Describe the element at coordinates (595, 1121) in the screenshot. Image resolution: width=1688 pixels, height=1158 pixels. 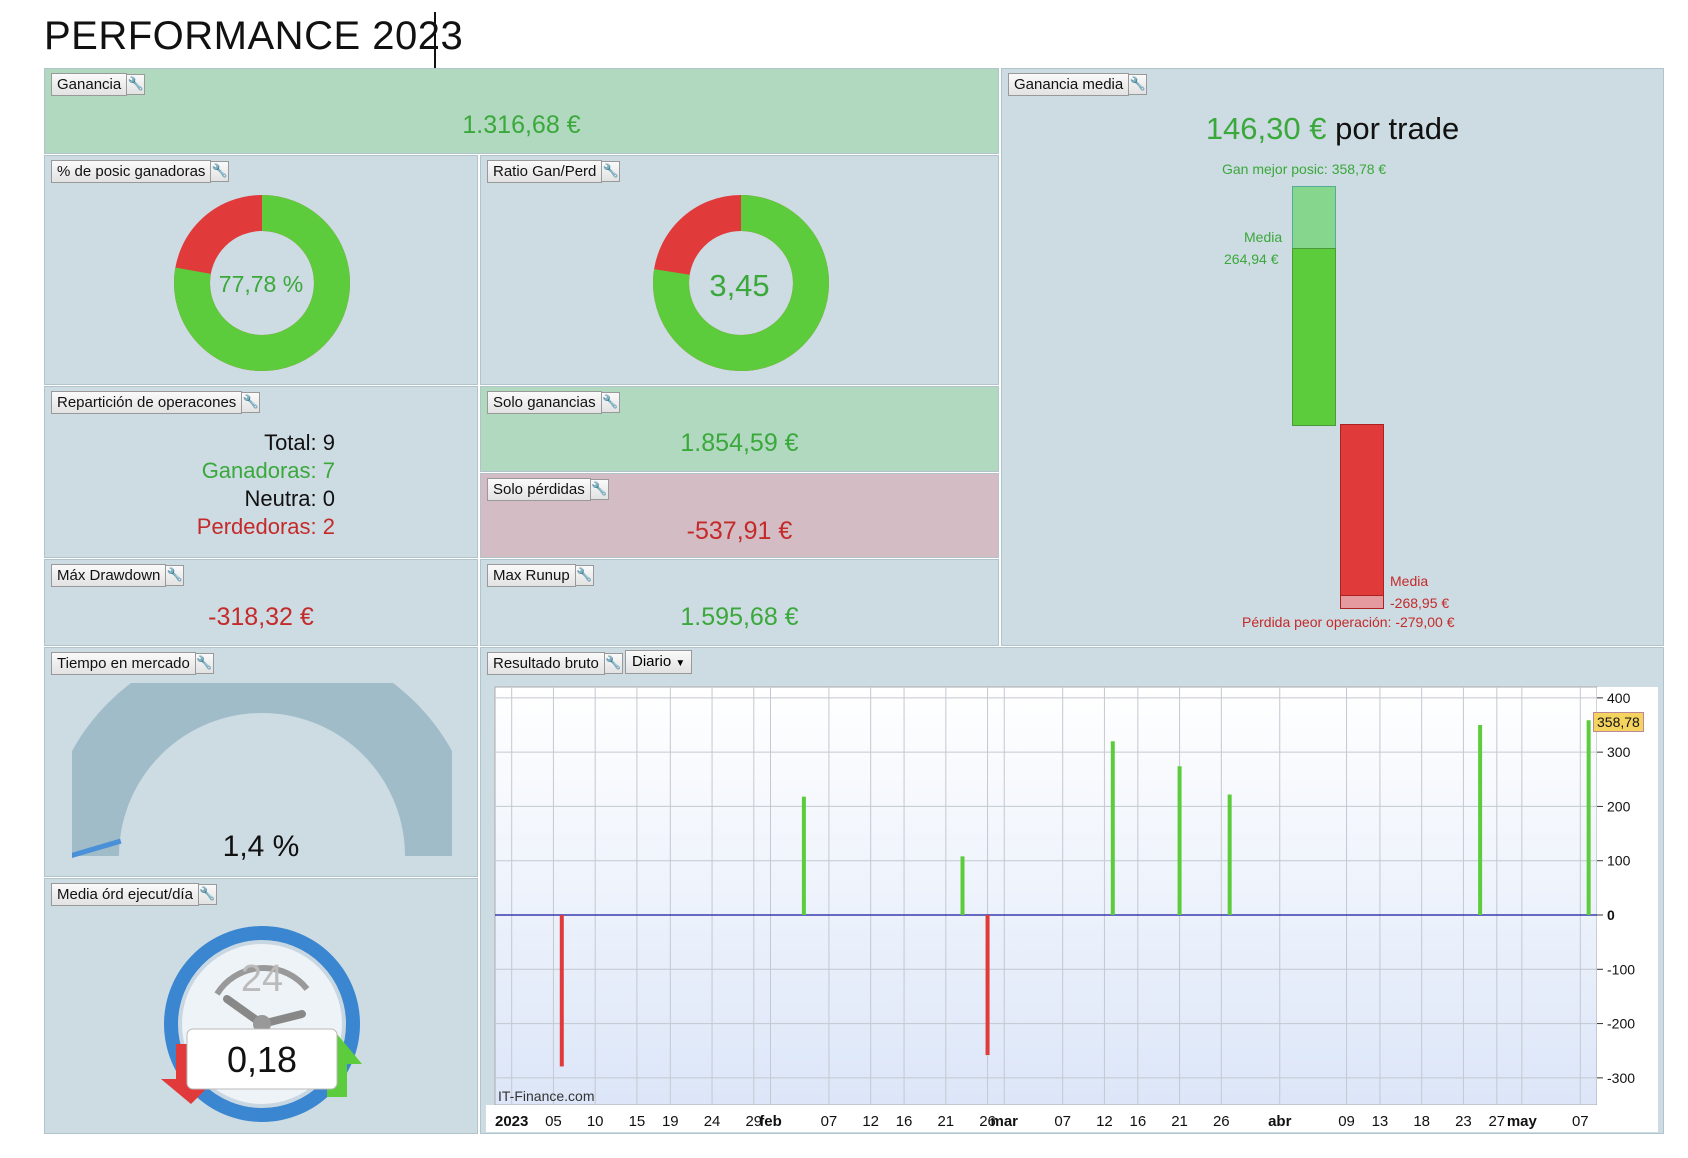
I see `x-tick-label: 10` at that location.